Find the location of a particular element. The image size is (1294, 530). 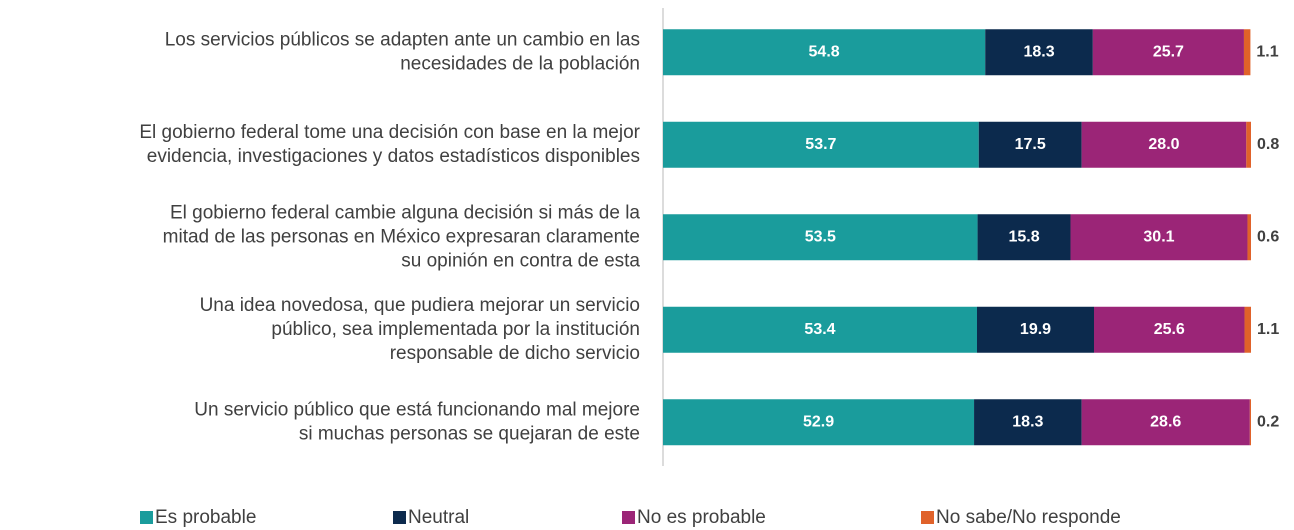

value-label: 30.1 is located at coordinates (1158, 236).